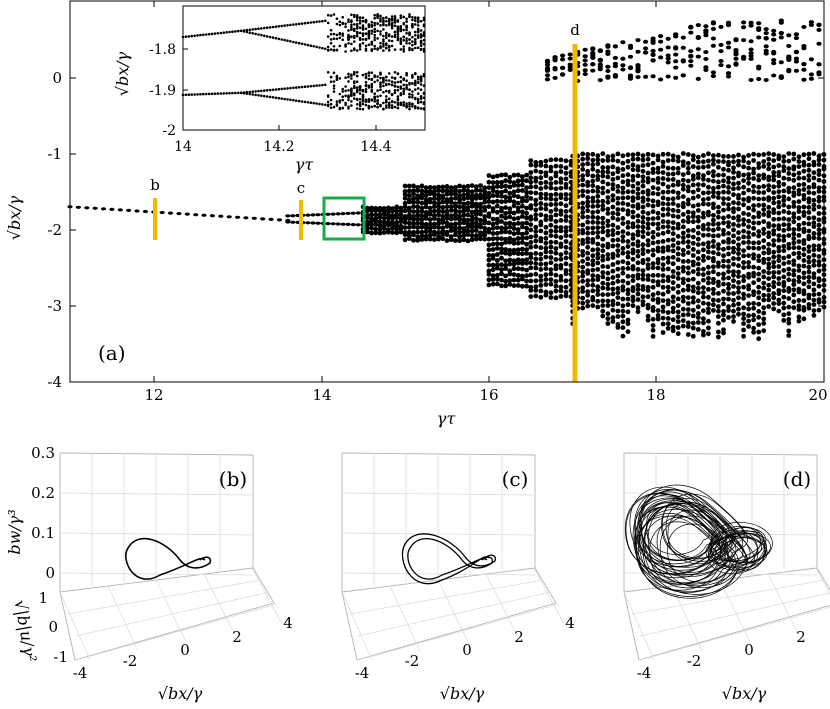 The height and width of the screenshot is (709, 830). I want to click on grid-line, so click(639, 626).